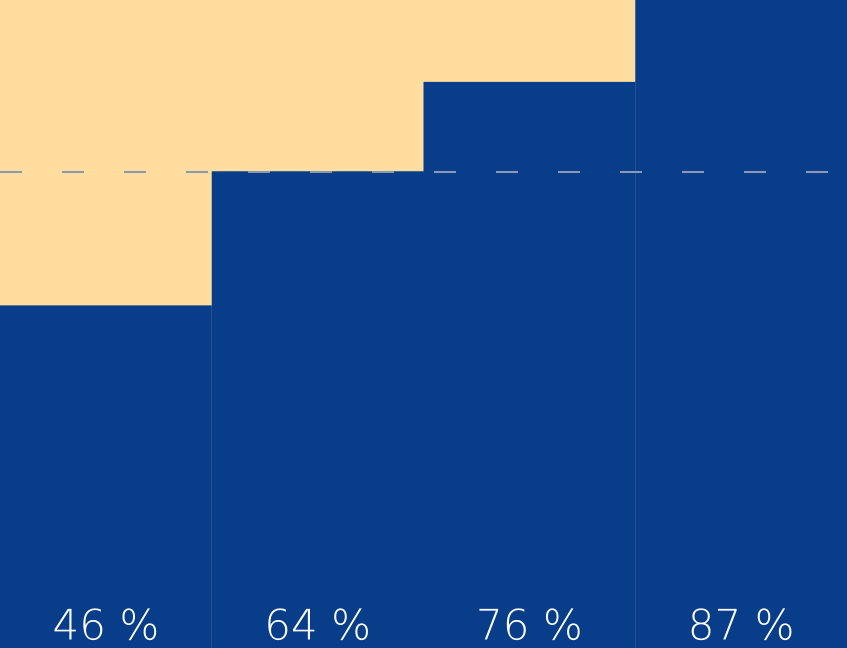  I want to click on data-label: 46 %, so click(106, 624).